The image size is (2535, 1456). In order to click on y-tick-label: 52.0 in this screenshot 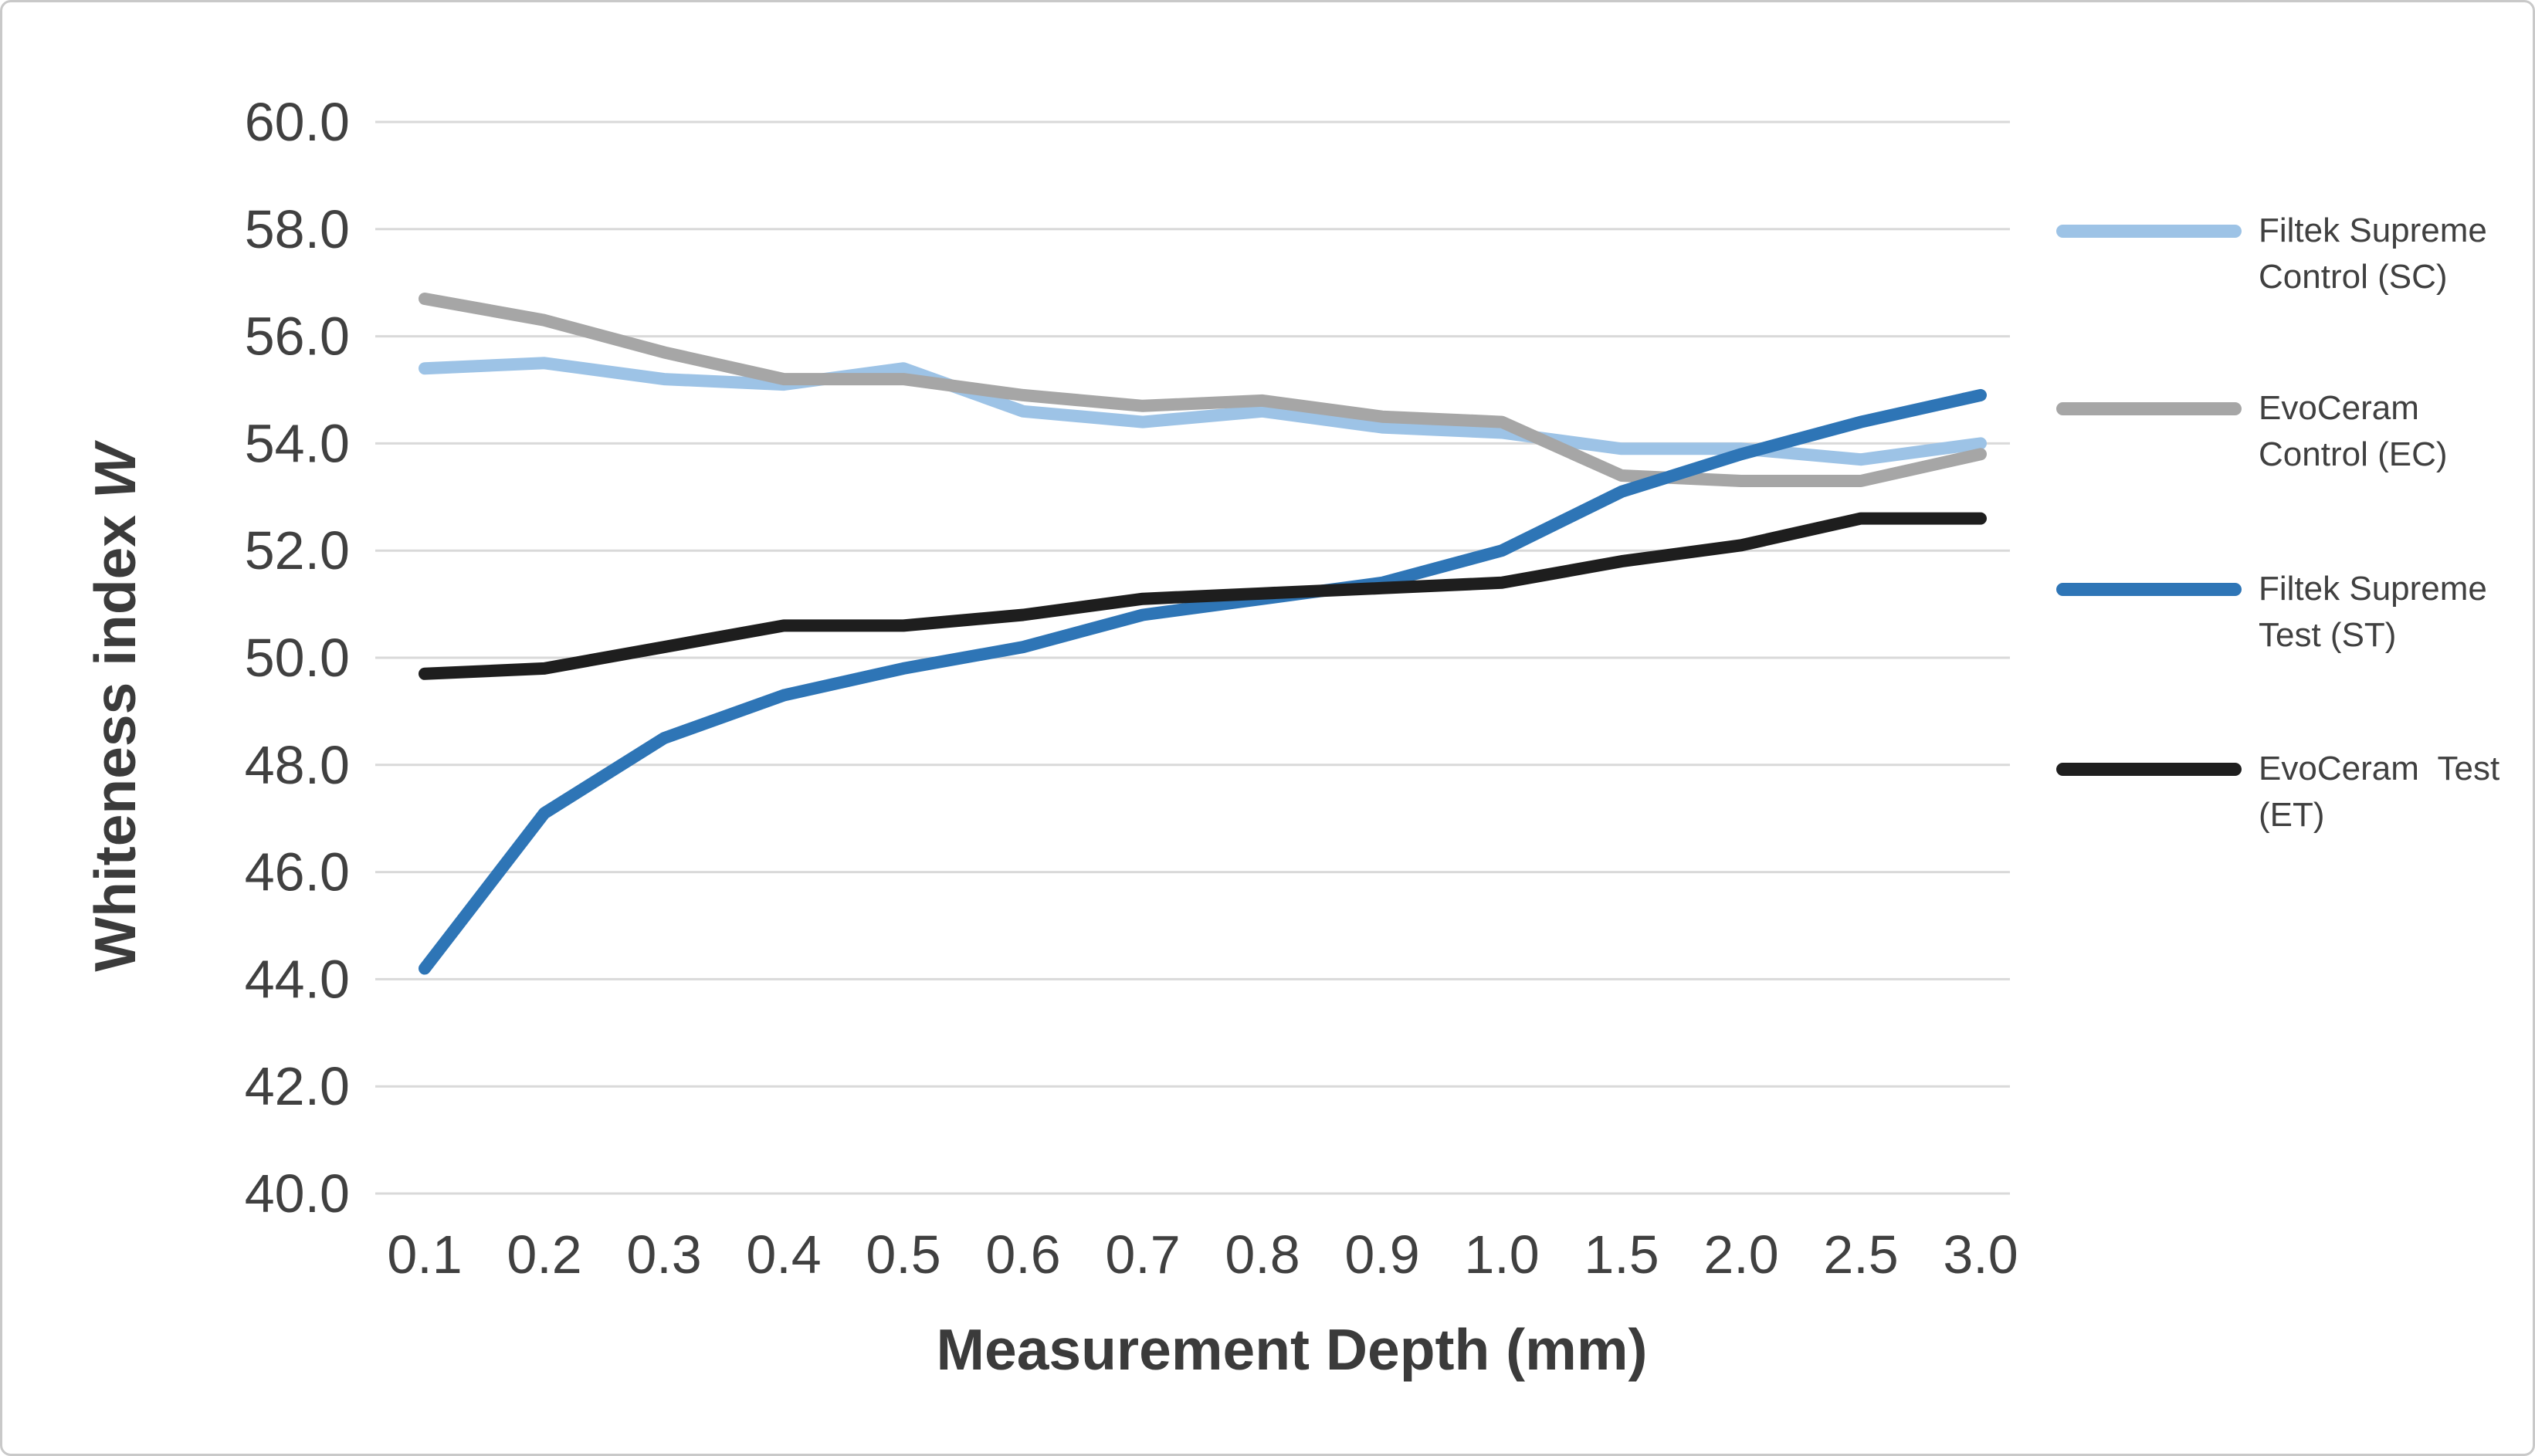, I will do `click(297, 550)`.